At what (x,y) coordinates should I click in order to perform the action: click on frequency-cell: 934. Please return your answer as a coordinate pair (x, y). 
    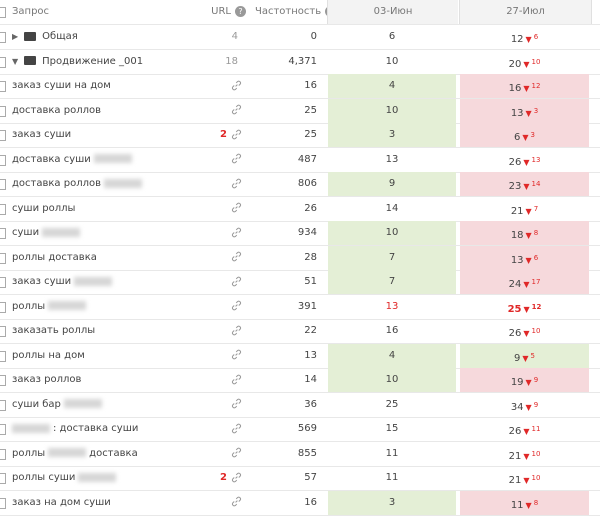
    Looking at the image, I should click on (307, 232).